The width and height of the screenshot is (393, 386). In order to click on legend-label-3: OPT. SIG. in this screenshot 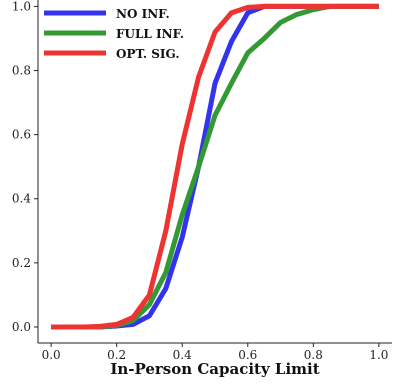, I will do `click(148, 54)`.